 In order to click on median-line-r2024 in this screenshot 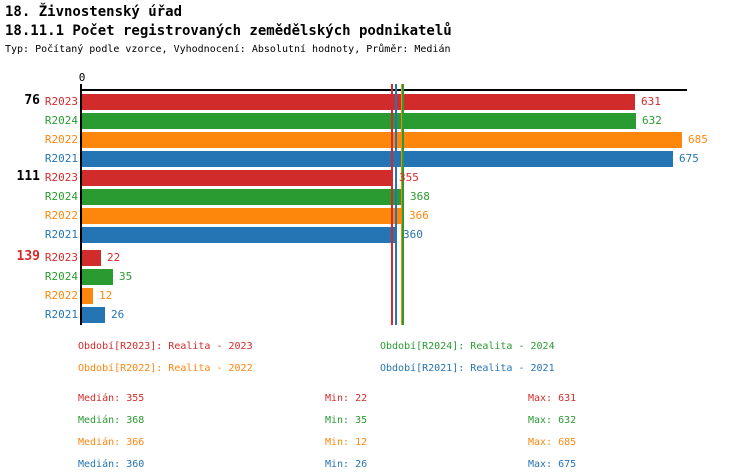, I will do `click(403, 204)`.